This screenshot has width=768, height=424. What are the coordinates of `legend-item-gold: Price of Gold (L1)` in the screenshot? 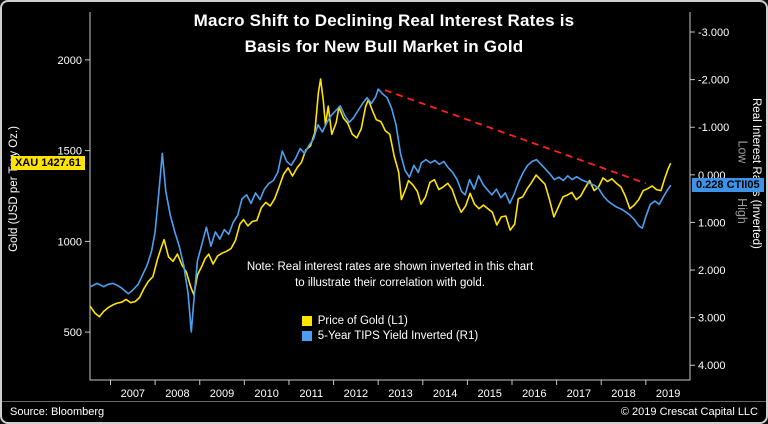 It's located at (354, 321).